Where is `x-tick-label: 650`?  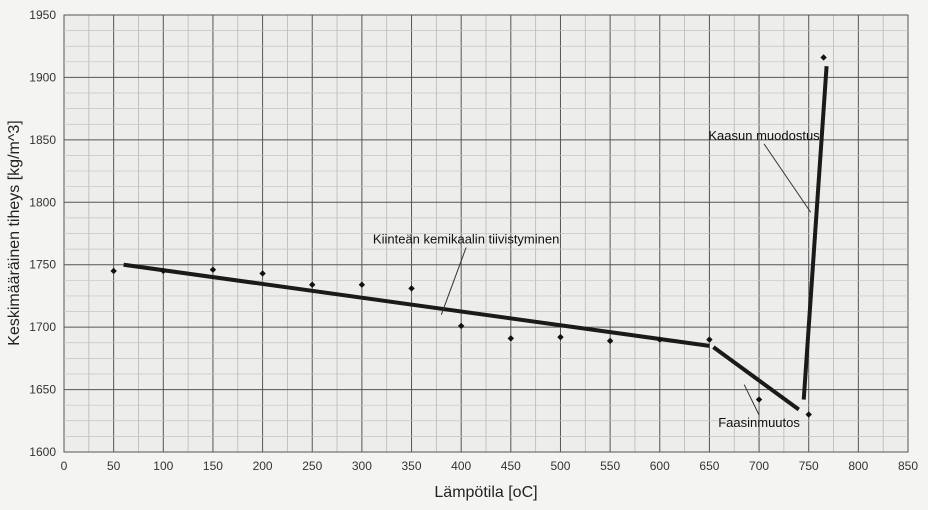 x-tick-label: 650 is located at coordinates (709, 466).